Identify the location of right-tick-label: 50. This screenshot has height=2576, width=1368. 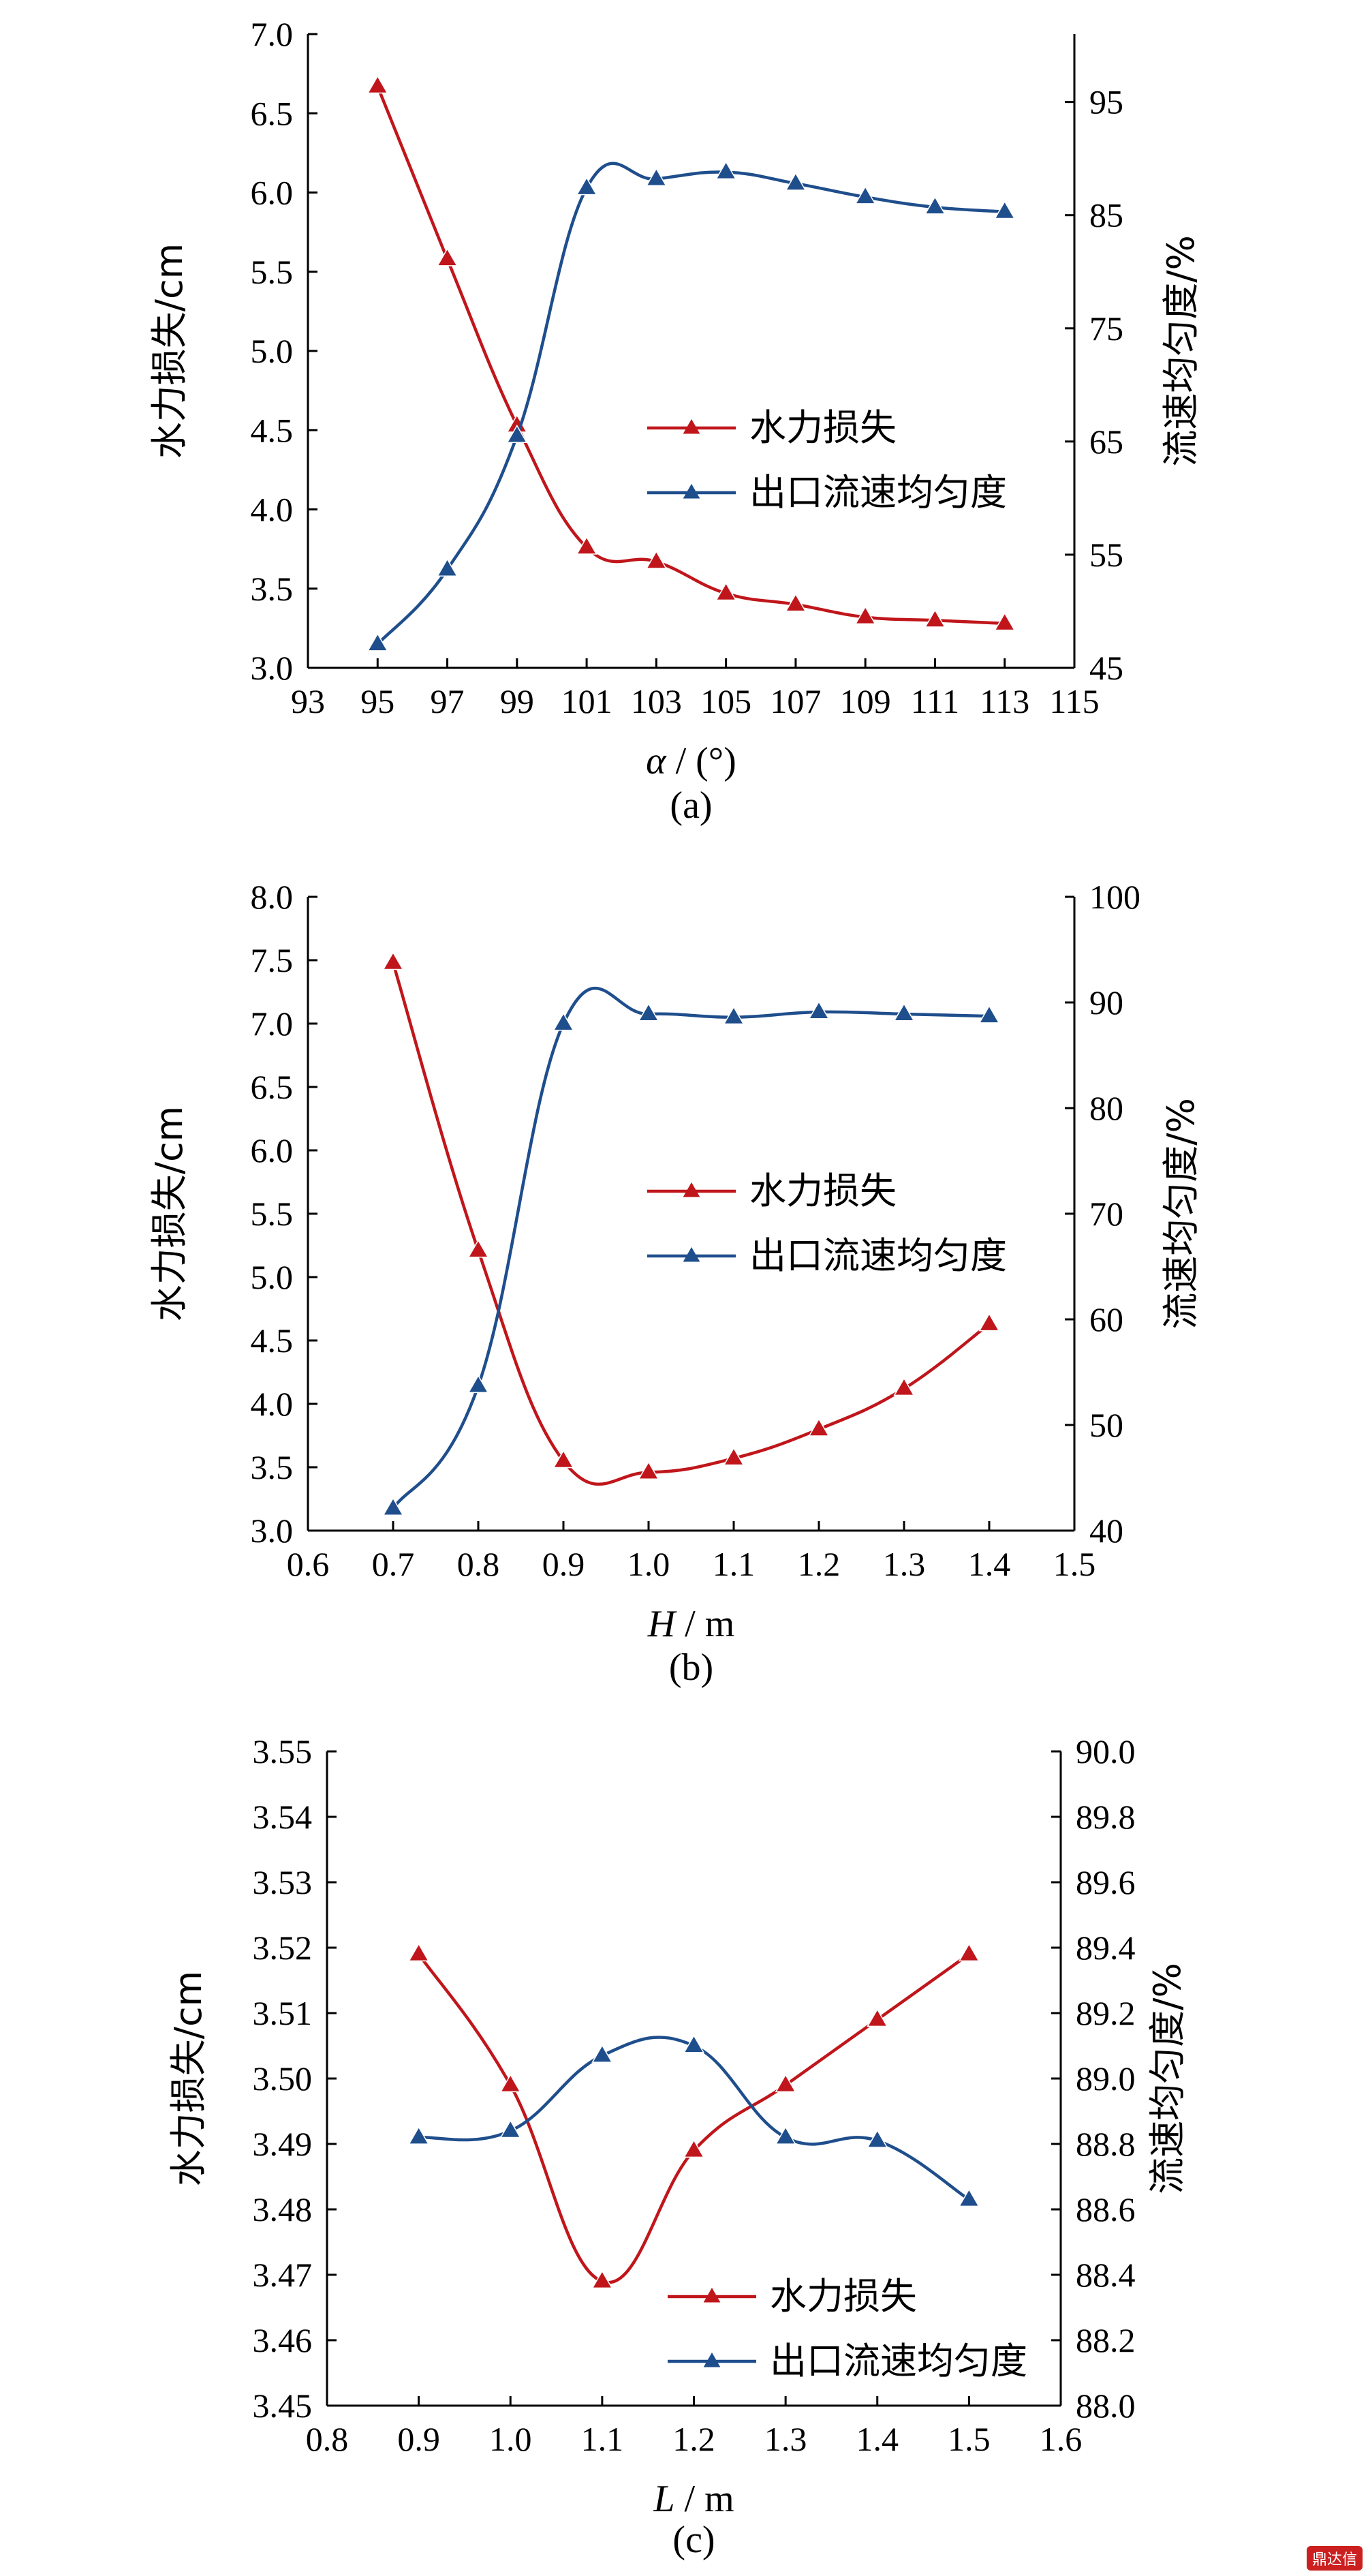
(1106, 1425).